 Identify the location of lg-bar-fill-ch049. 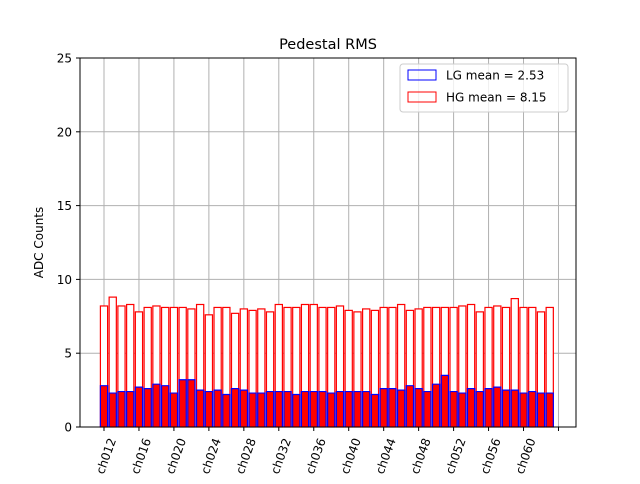
(427, 409).